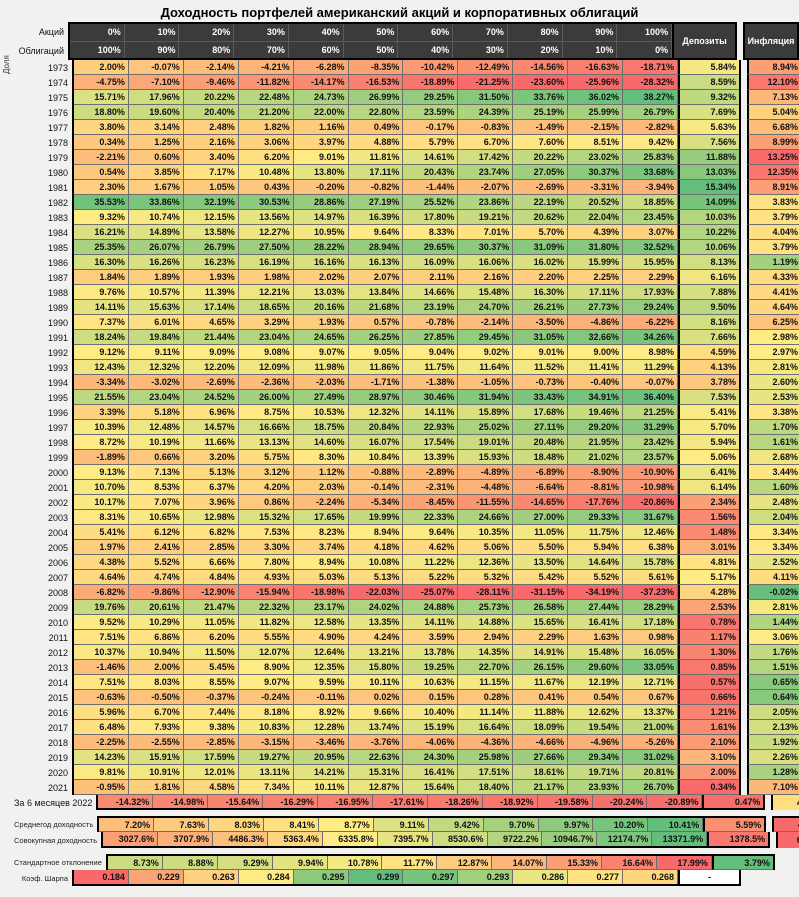  I want to click on year-label: 1996, so click(57, 412).